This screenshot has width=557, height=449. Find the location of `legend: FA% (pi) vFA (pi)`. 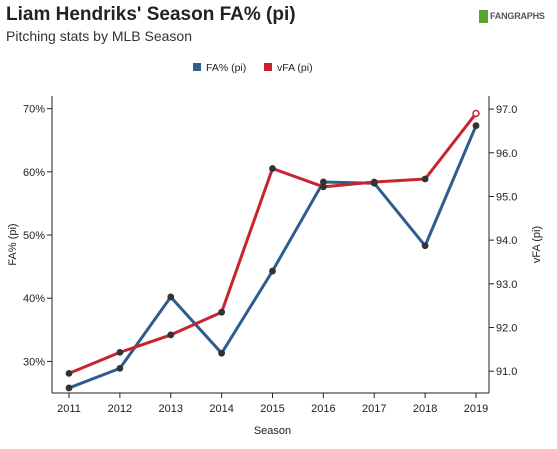

legend: FA% (pi) vFA (pi) is located at coordinates (253, 68).